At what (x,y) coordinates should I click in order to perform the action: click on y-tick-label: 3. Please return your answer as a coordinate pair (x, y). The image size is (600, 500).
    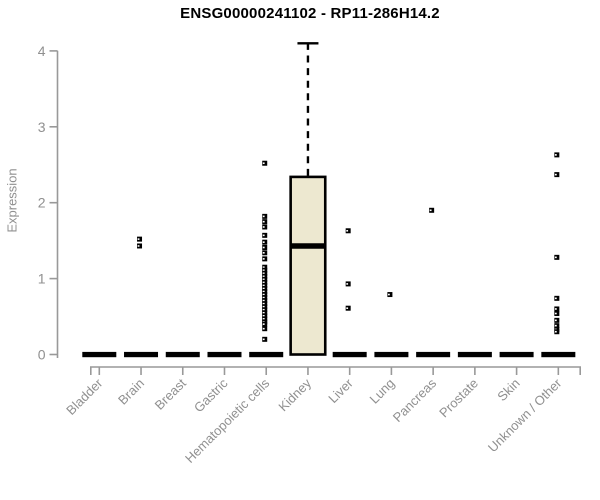
    Looking at the image, I should click on (42, 127).